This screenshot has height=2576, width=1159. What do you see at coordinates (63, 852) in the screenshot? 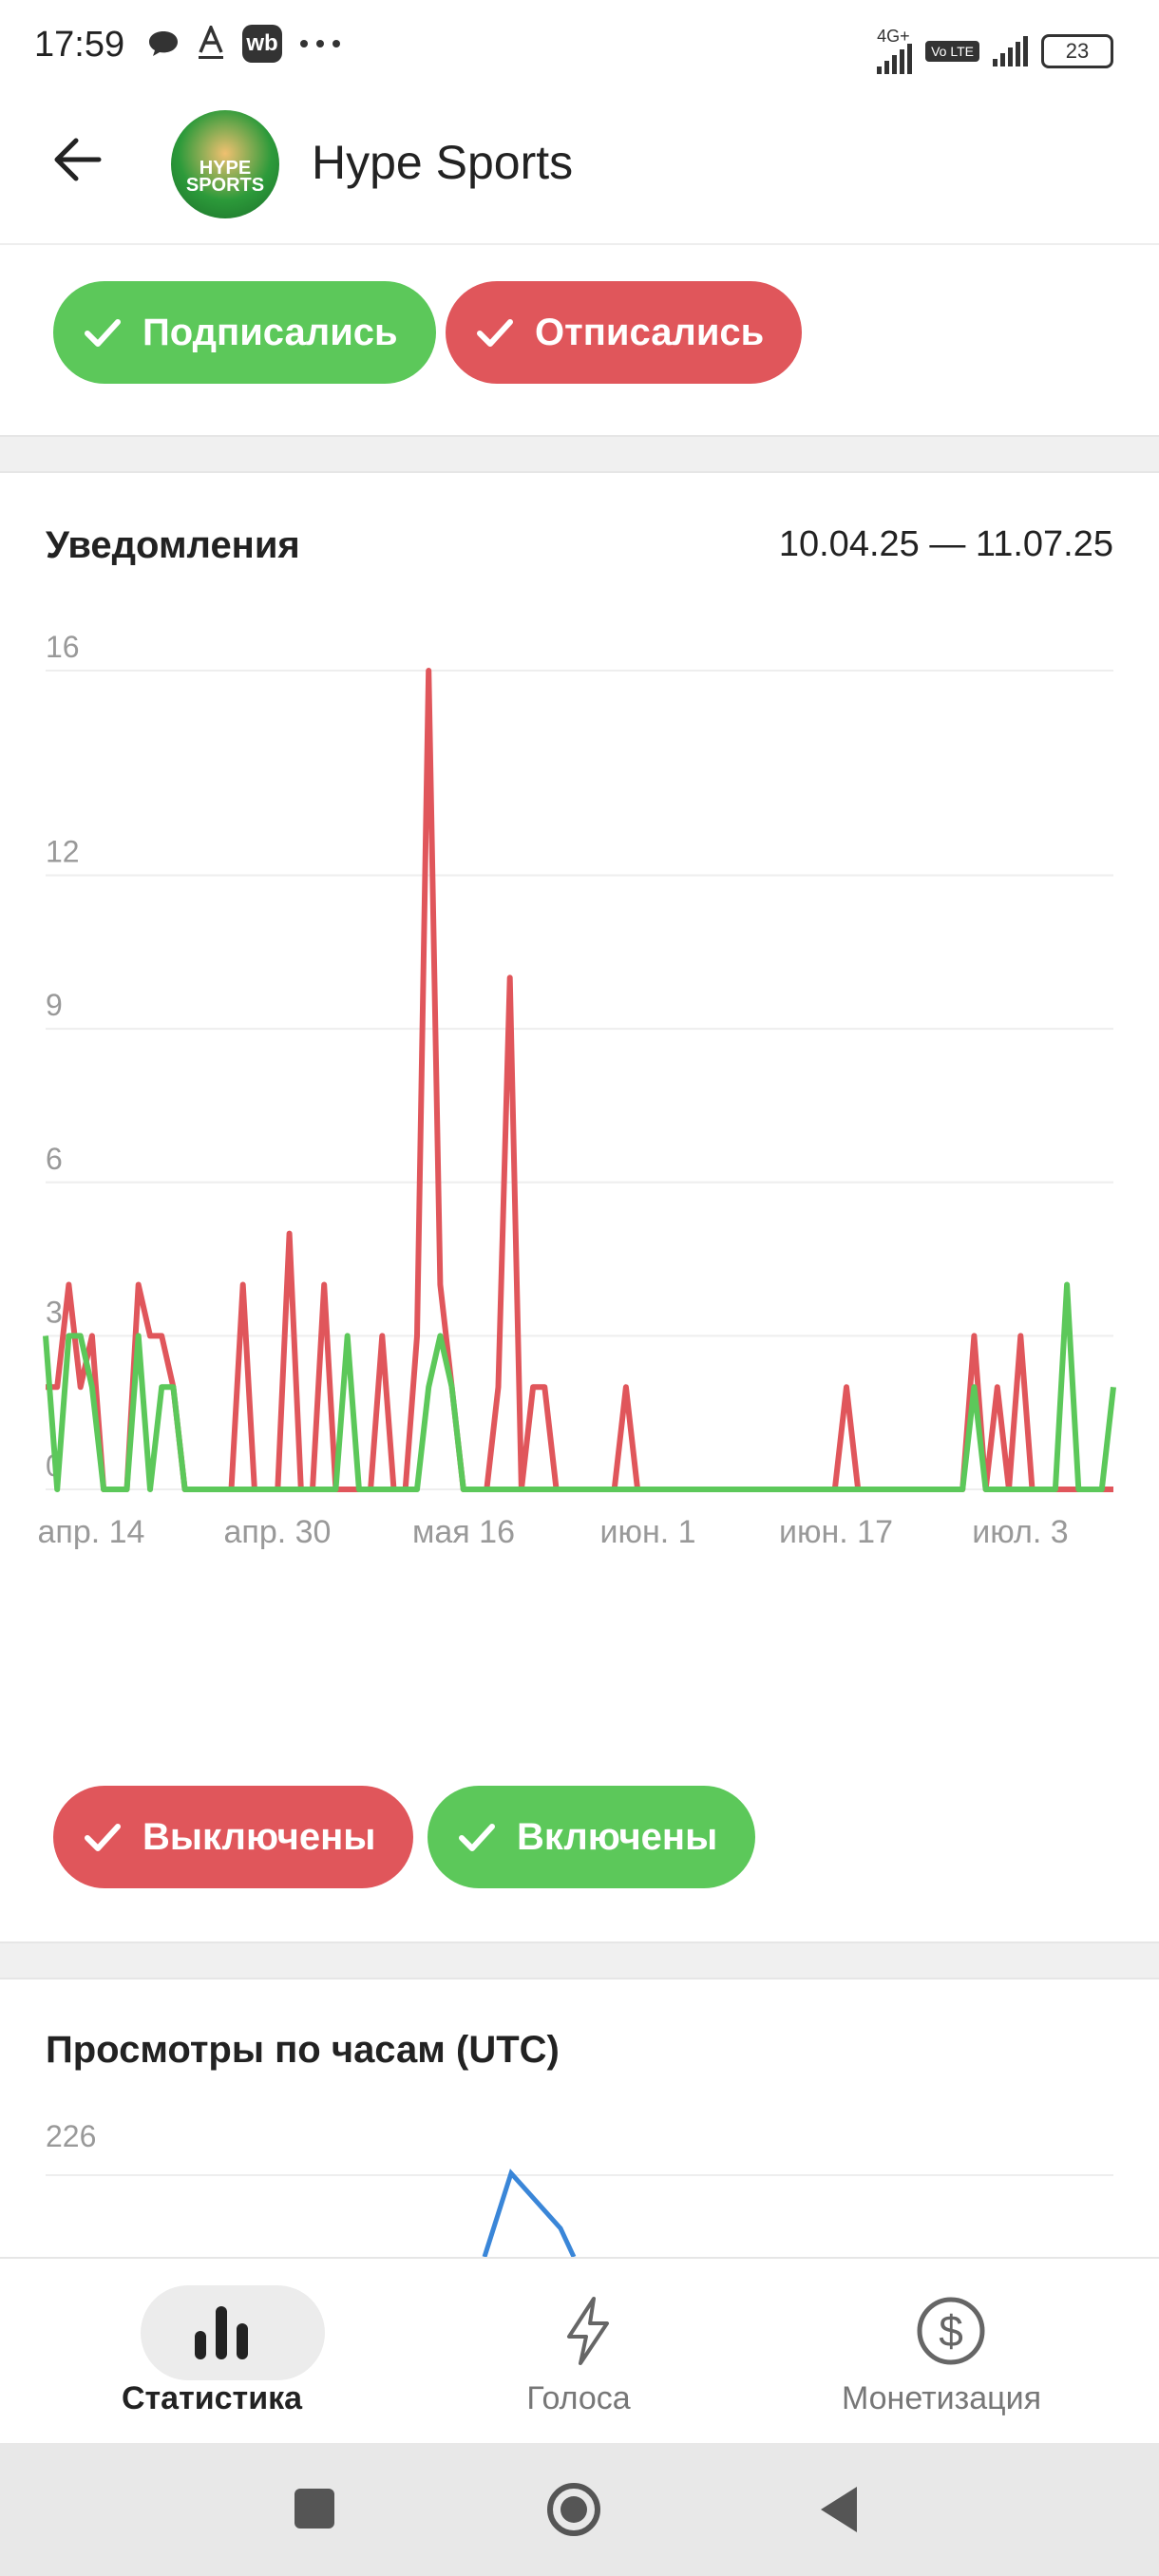
I see `y-tick-label: 12` at bounding box center [63, 852].